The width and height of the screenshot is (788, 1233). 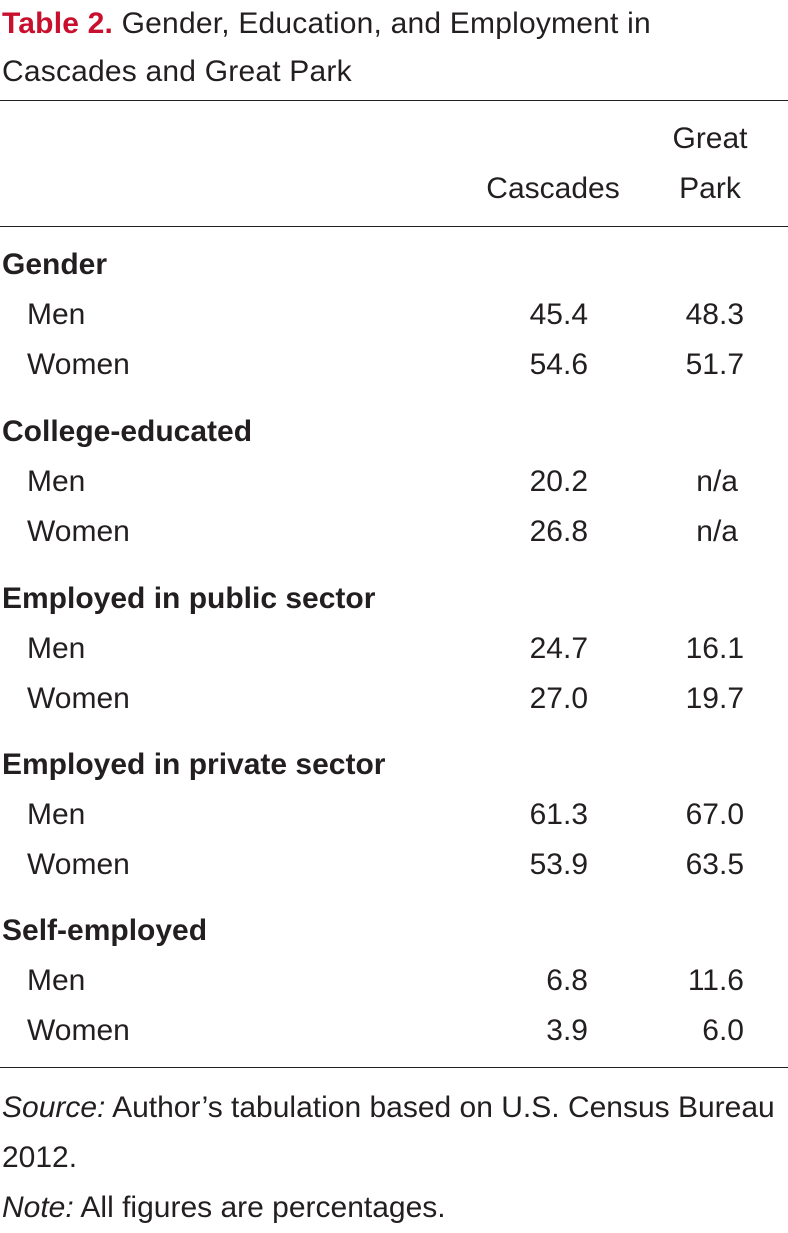 What do you see at coordinates (567, 980) in the screenshot?
I see `cascades-value: 6.8` at bounding box center [567, 980].